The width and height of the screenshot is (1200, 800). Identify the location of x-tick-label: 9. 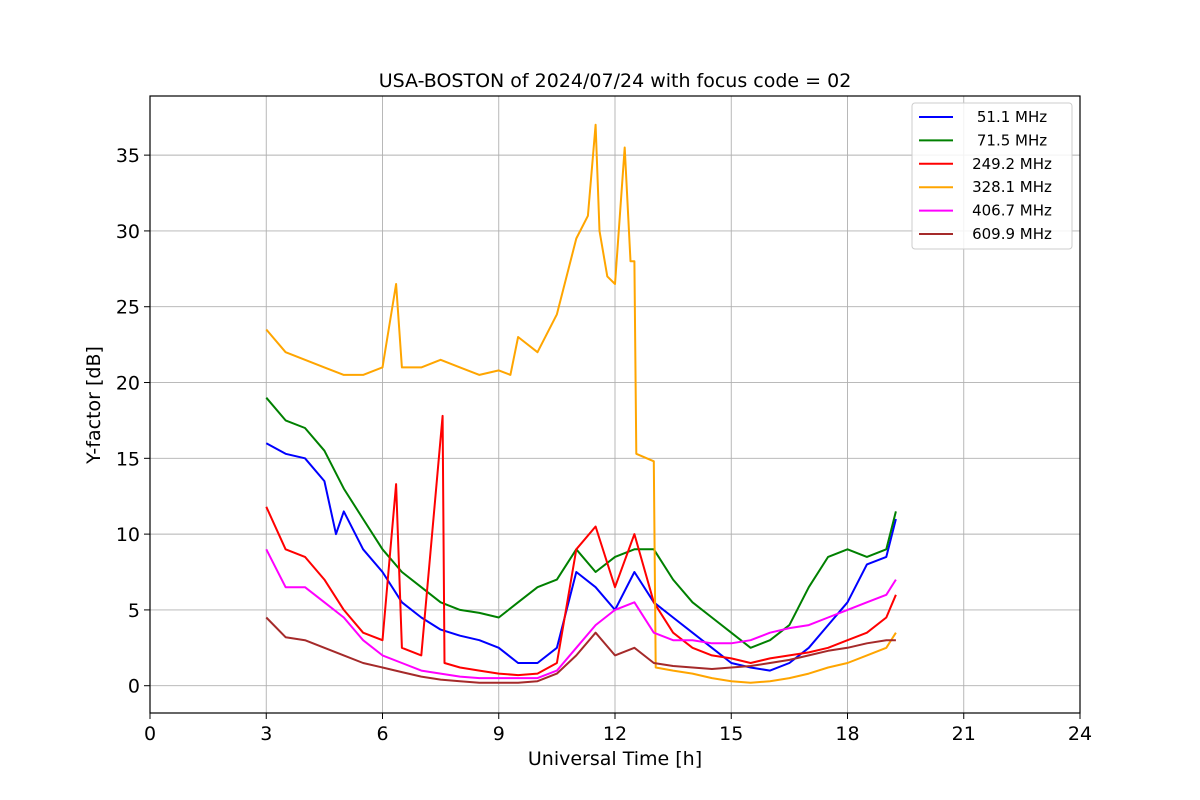
(499, 734).